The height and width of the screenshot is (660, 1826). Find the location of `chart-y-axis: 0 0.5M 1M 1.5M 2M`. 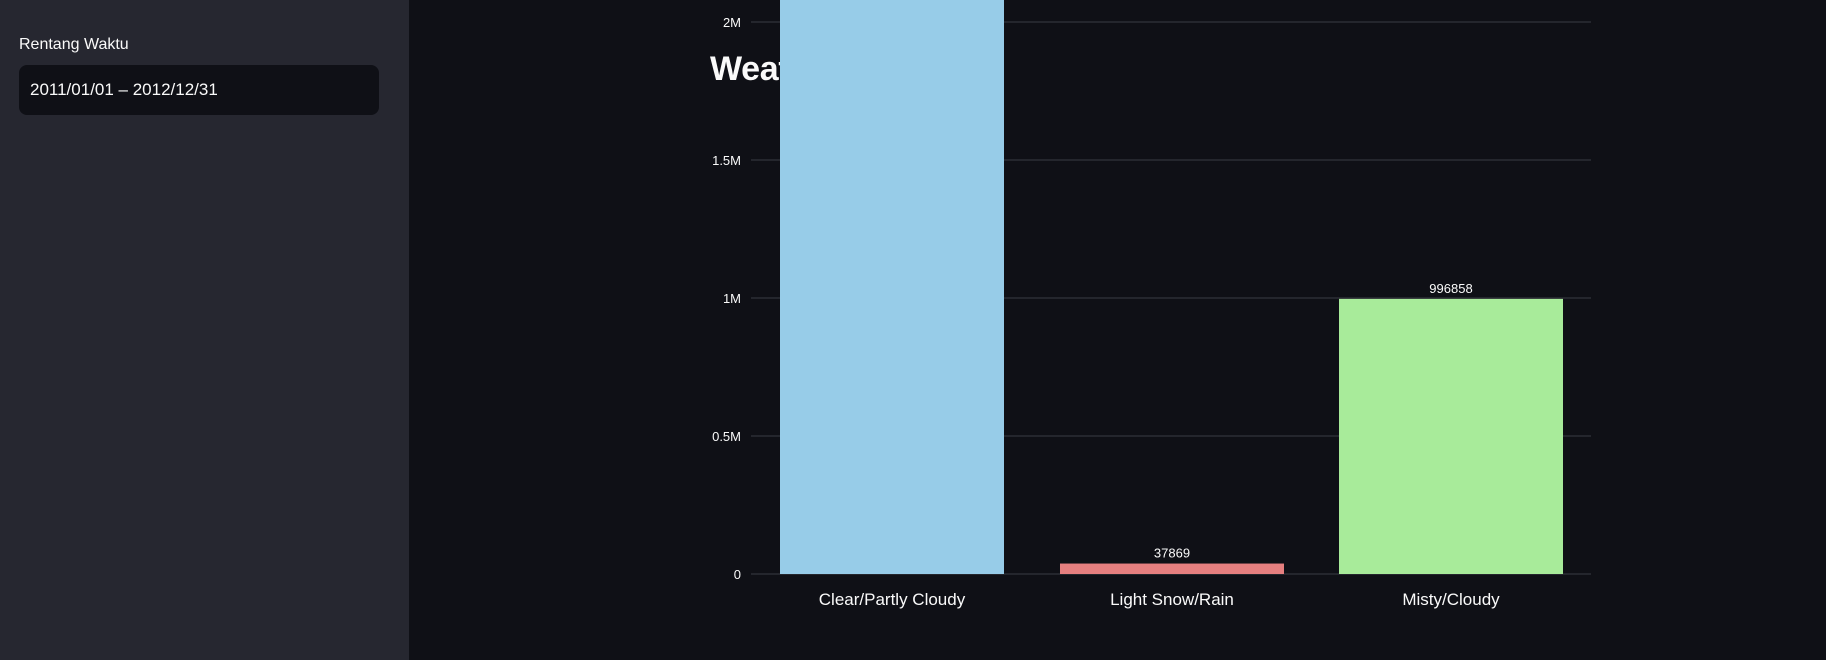

chart-y-axis: 0 0.5M 1M 1.5M 2M is located at coordinates (726, 298).